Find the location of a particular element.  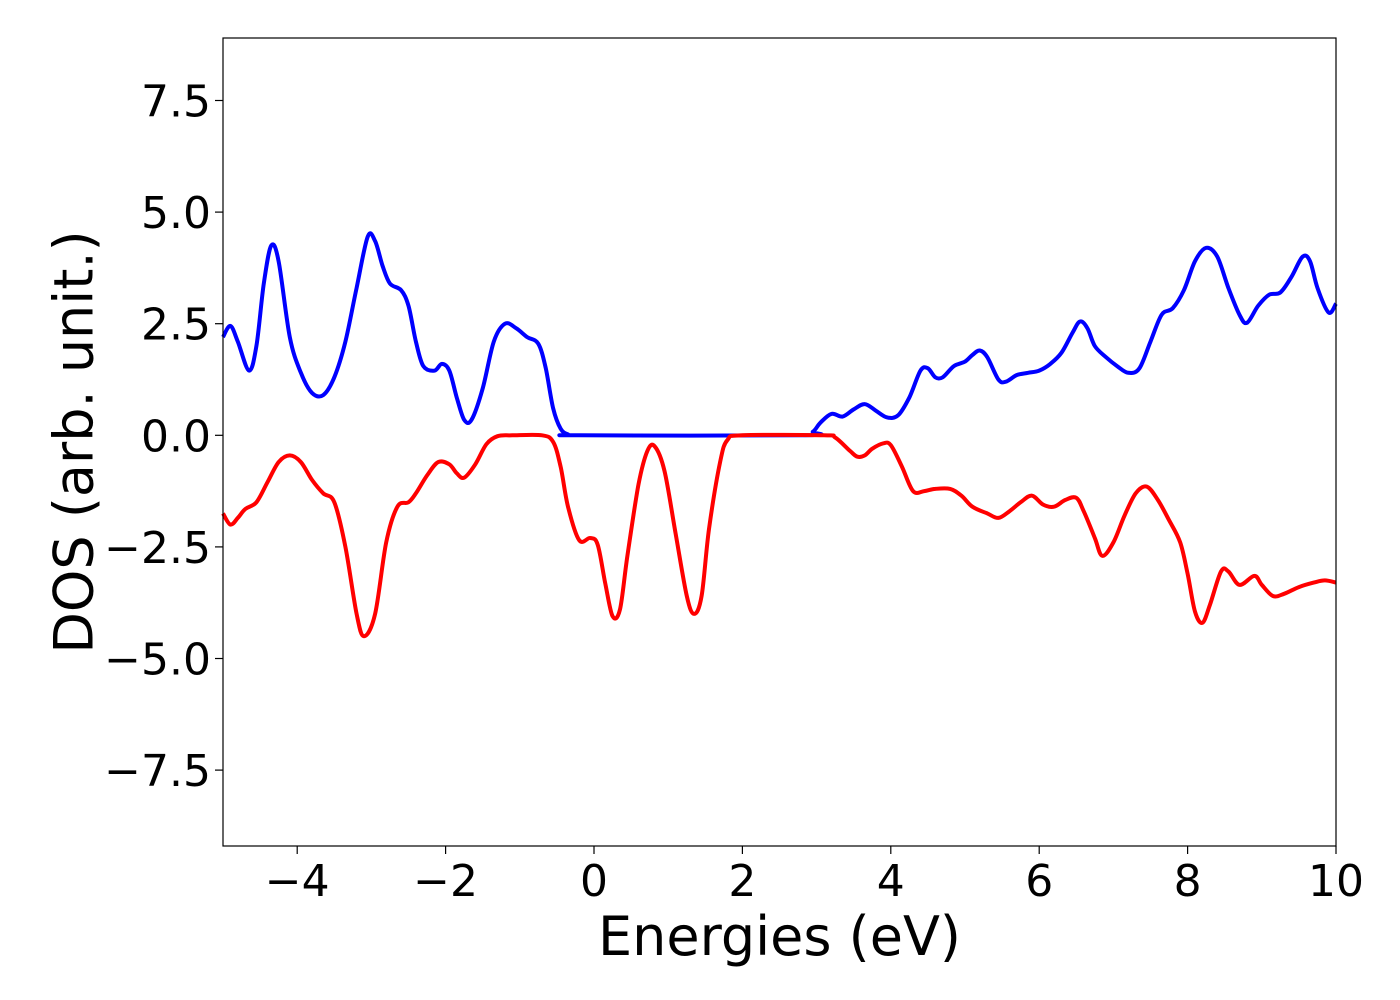

y-axis-ticks: 7.5 5.0 2.5 0.0 −2.5 −5.0 −7.5 is located at coordinates (163, 436).